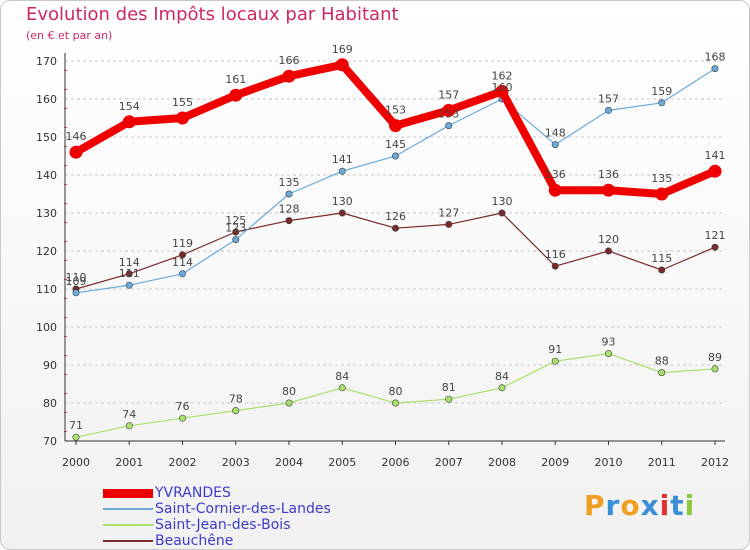  I want to click on legend-label-saint-jean-des-bois: Saint-Jean-des-Bois, so click(223, 525).